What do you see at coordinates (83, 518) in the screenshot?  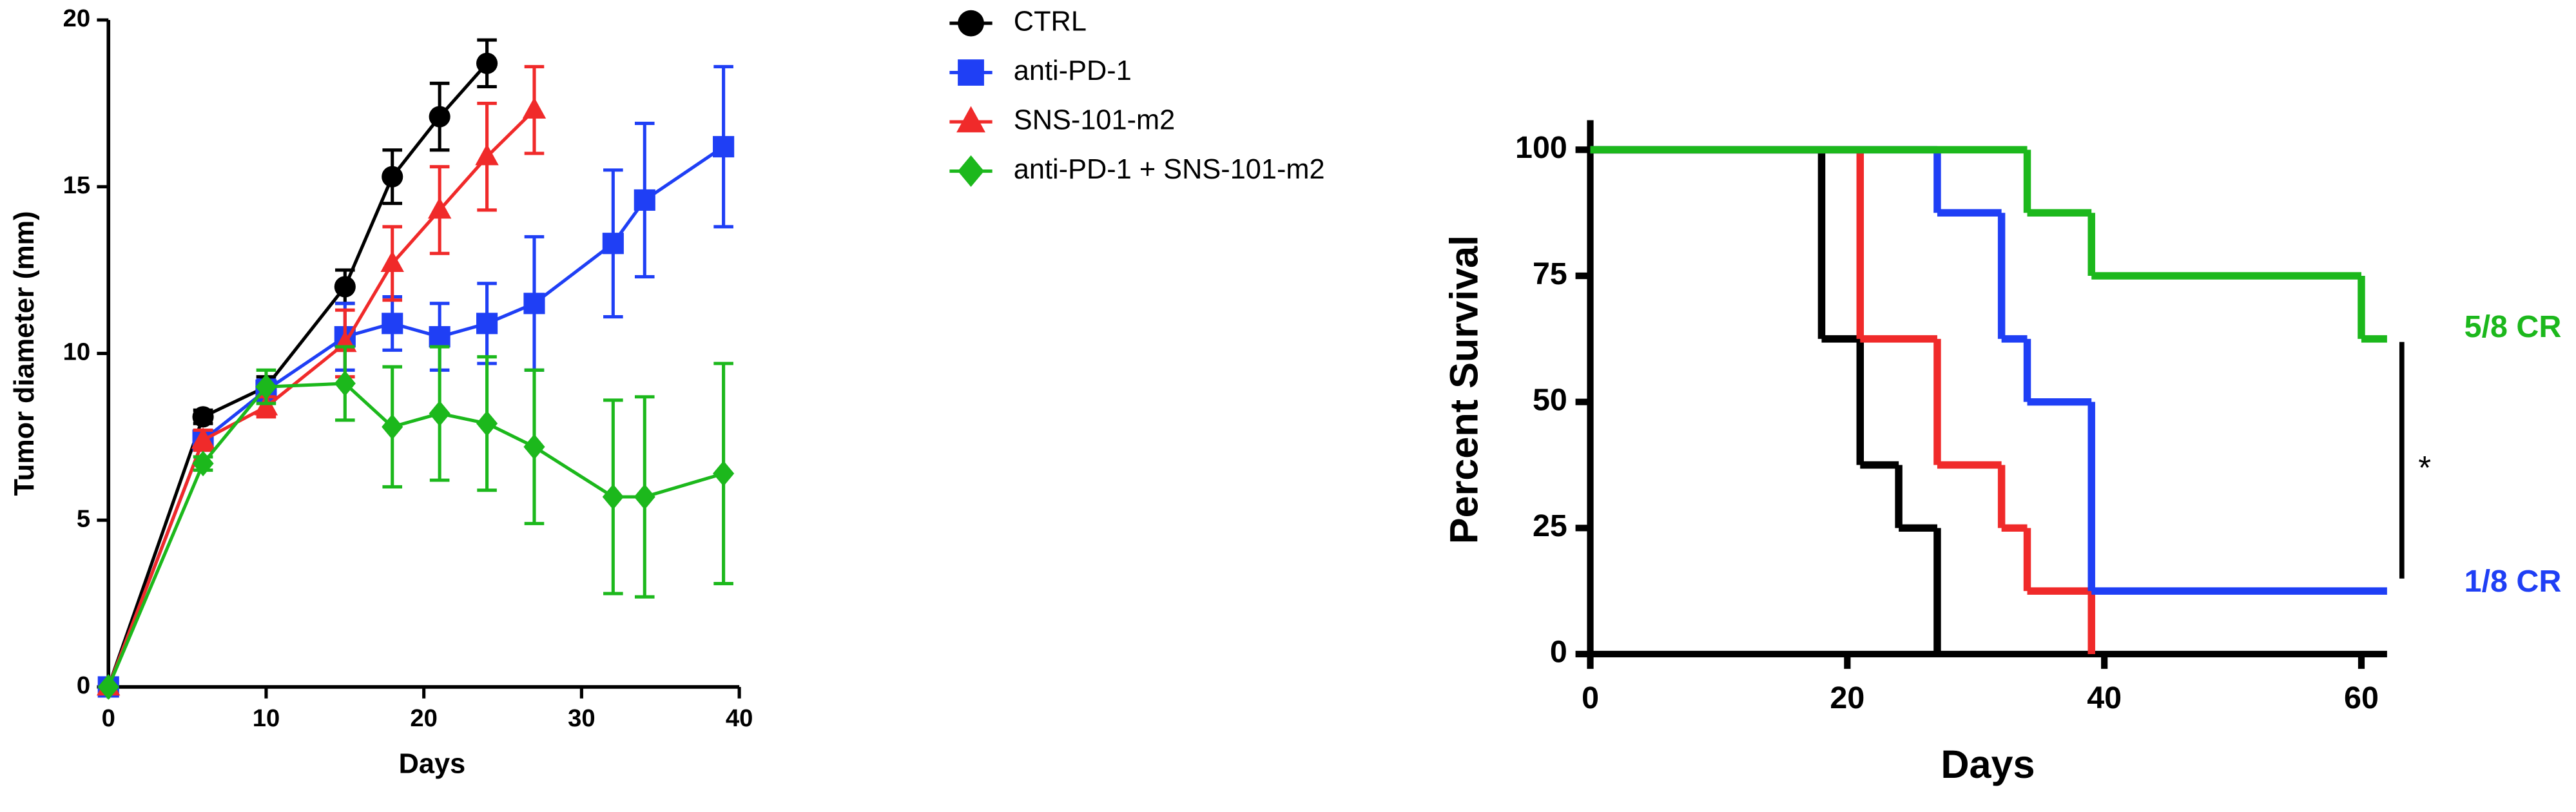 I see `y-tick-label: 5` at bounding box center [83, 518].